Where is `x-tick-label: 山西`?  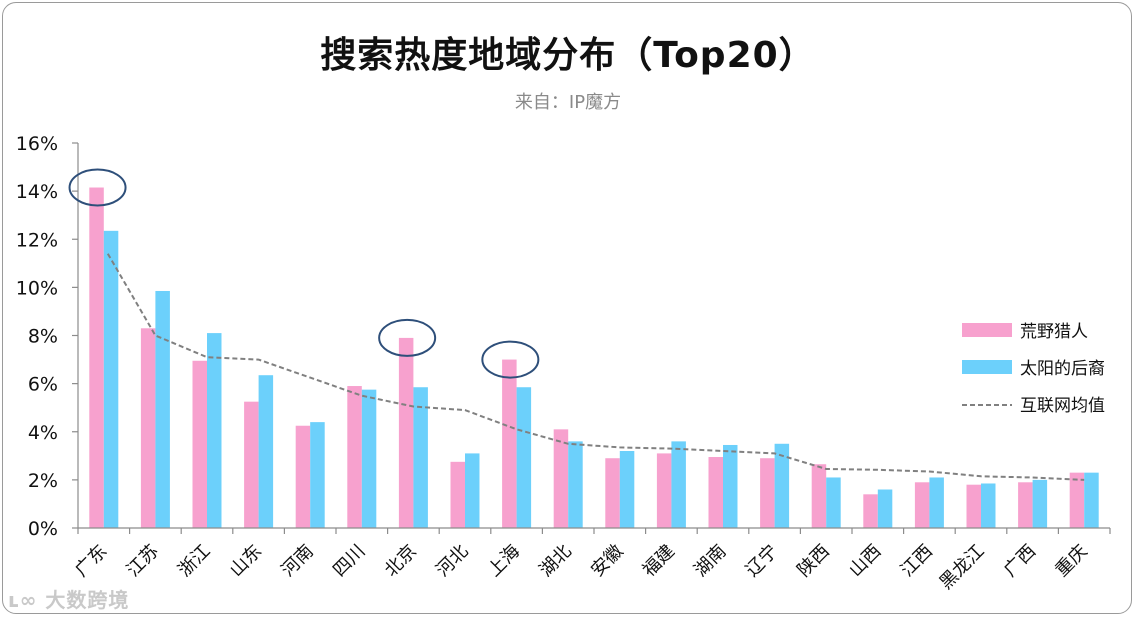
x-tick-label: 山西 is located at coordinates (865, 561).